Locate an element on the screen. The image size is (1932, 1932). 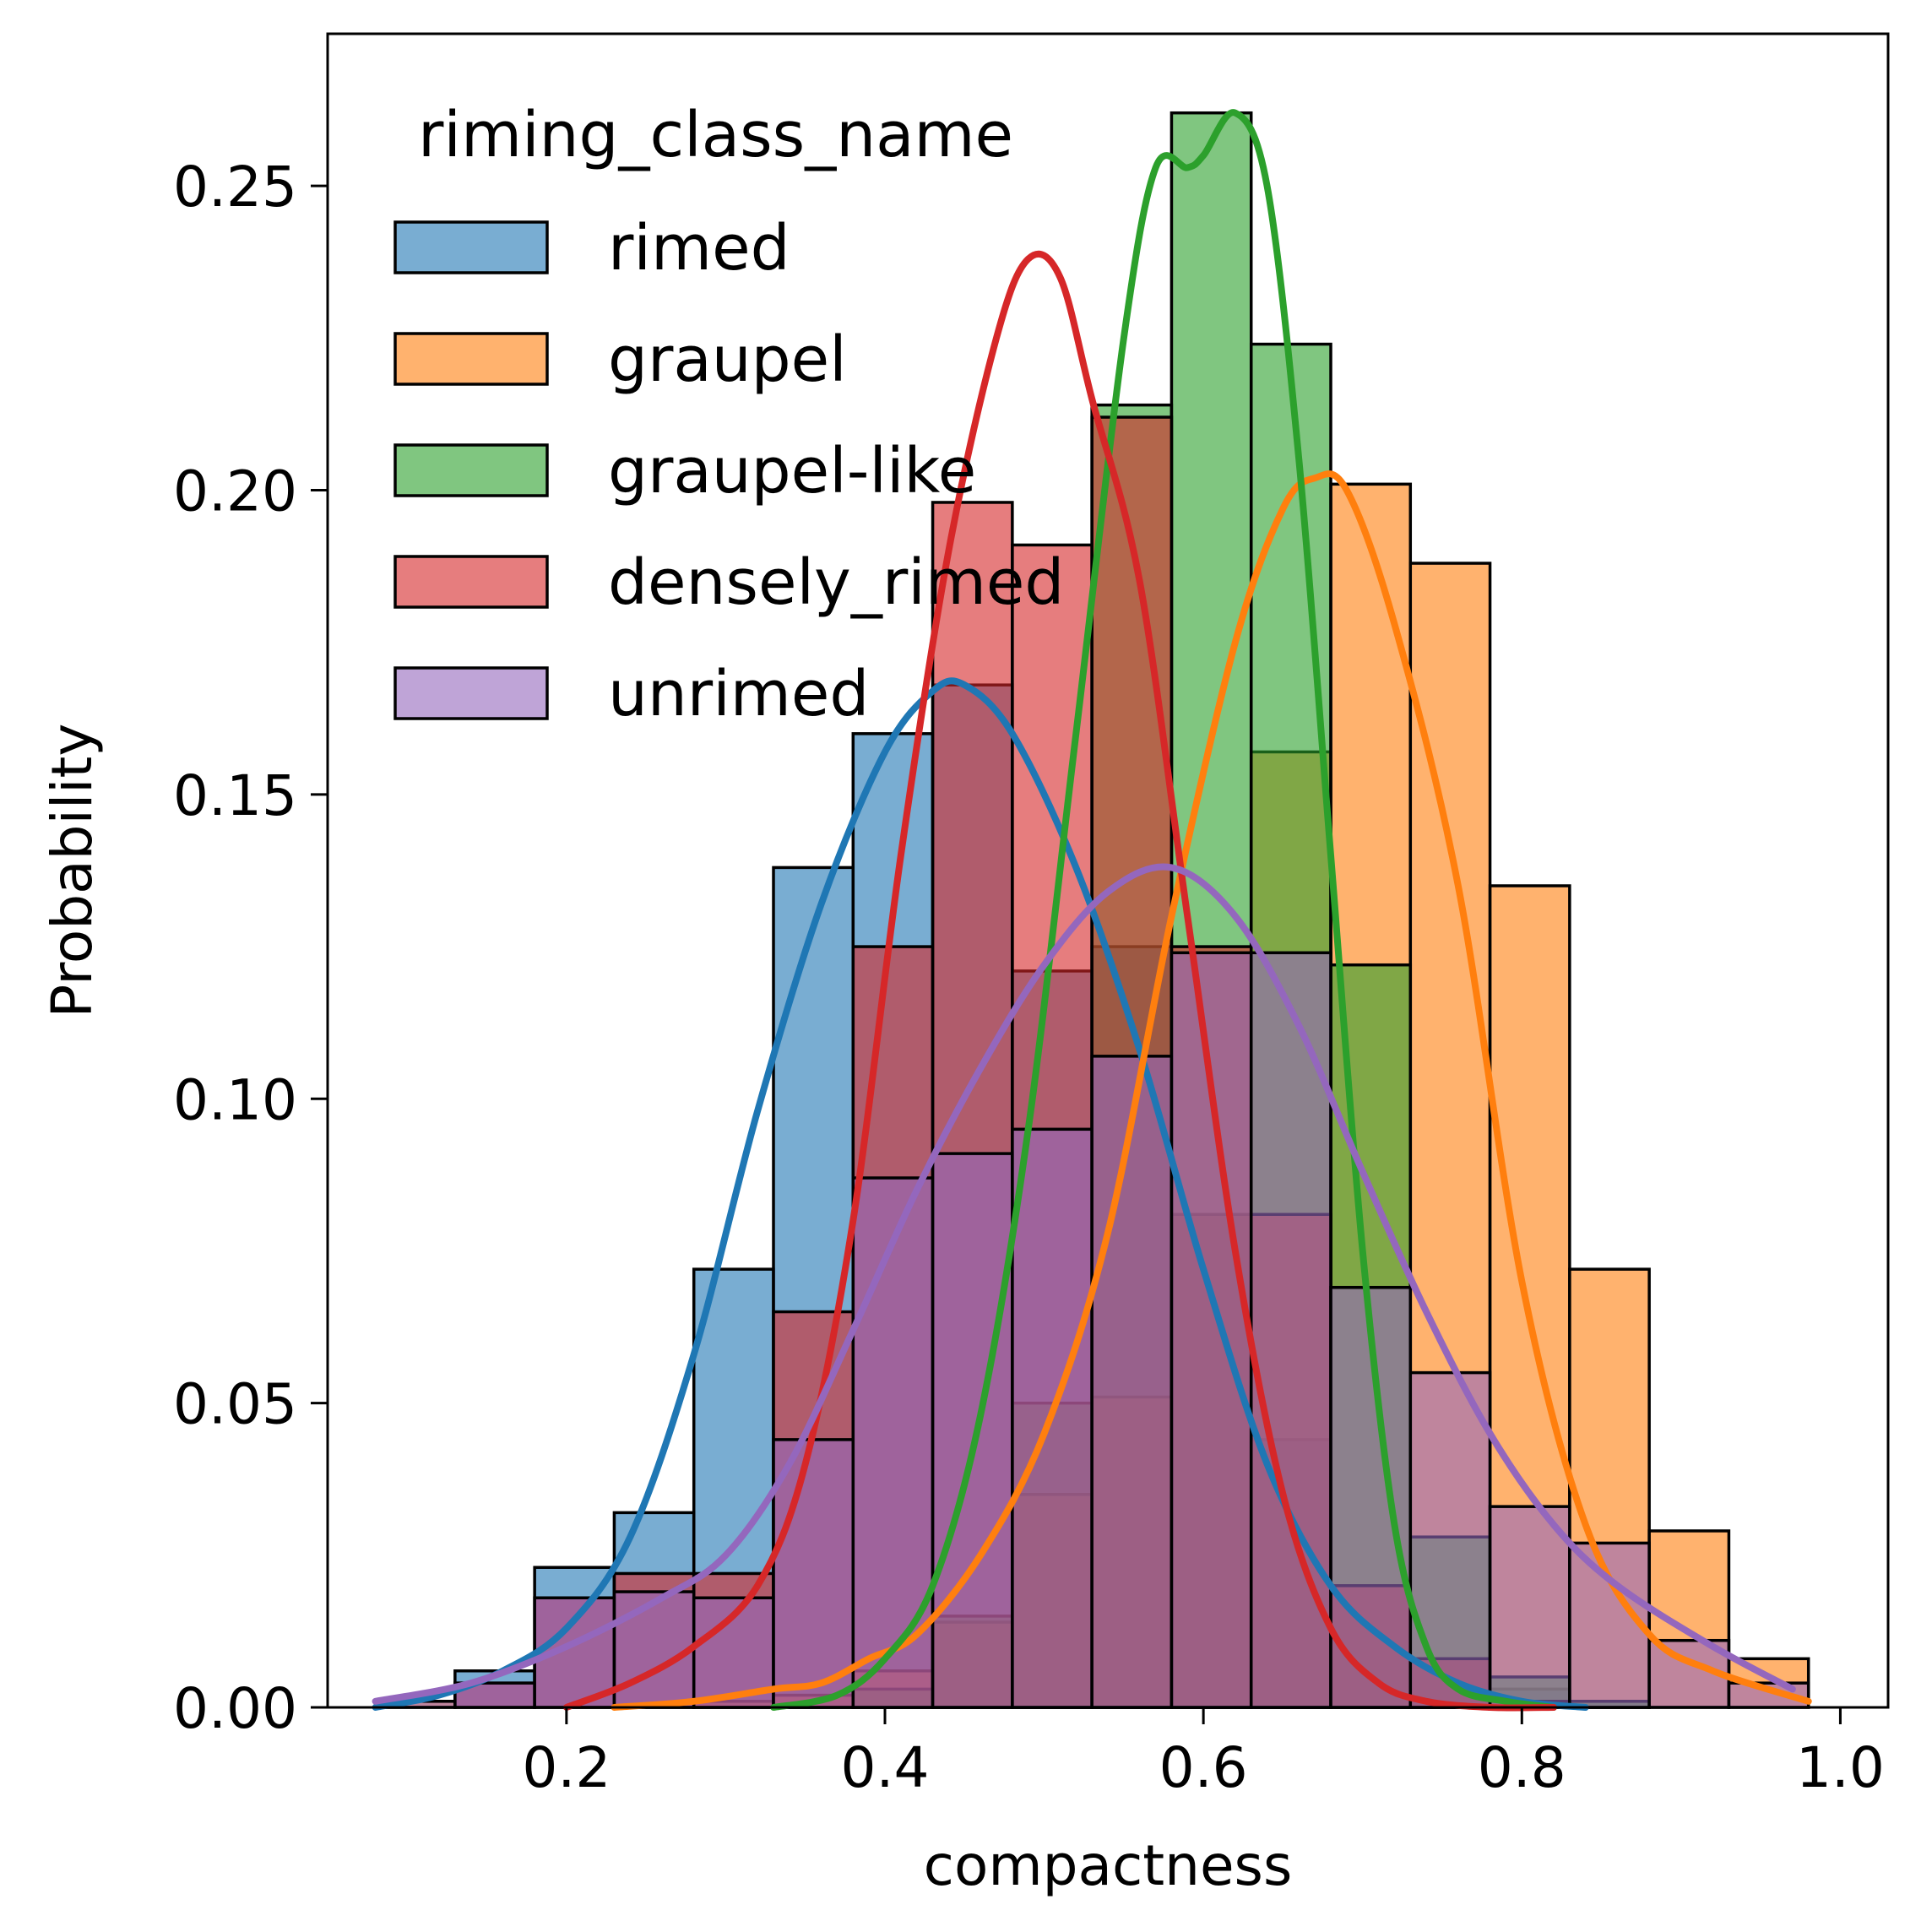
x-tick-label: 0.2 is located at coordinates (566, 1767).